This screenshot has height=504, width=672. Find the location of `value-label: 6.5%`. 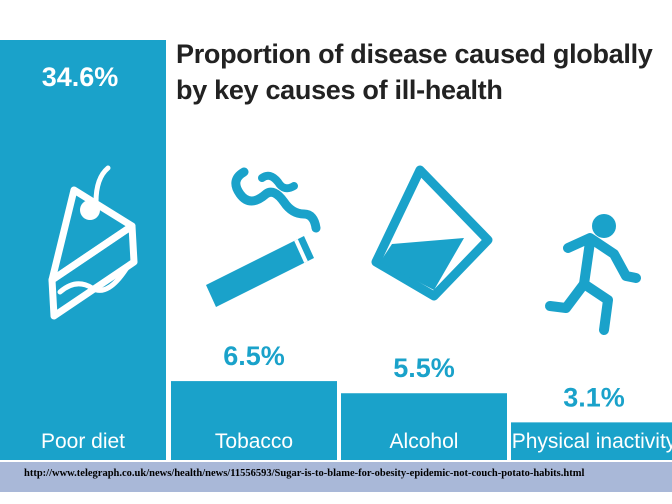

value-label: 6.5% is located at coordinates (254, 356).